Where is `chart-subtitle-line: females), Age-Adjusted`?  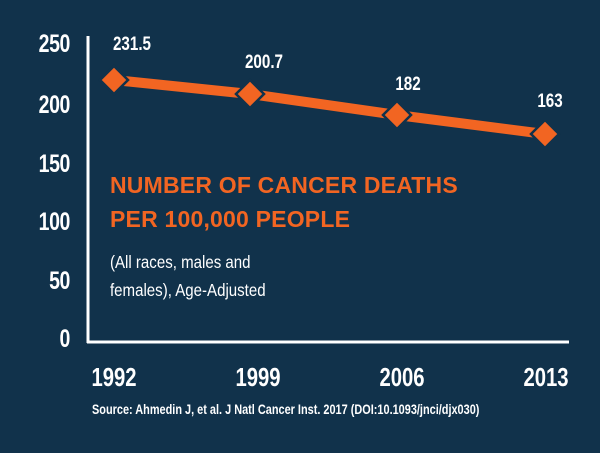
chart-subtitle-line: females), Age-Adjusted is located at coordinates (188, 290).